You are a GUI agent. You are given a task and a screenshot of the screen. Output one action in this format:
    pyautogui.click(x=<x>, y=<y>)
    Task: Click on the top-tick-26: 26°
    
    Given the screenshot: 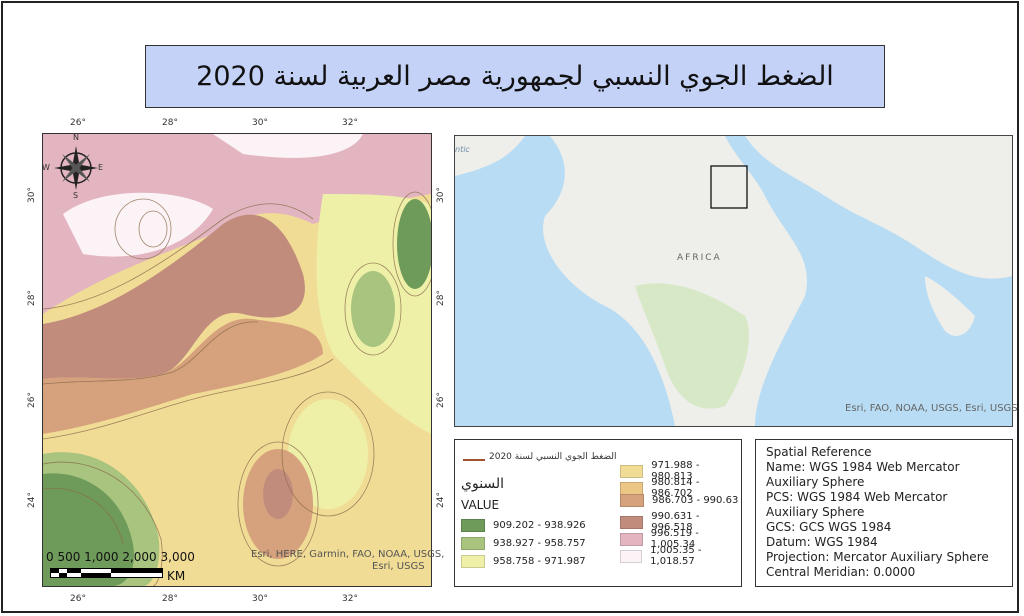 What is the action you would take?
    pyautogui.click(x=78, y=123)
    